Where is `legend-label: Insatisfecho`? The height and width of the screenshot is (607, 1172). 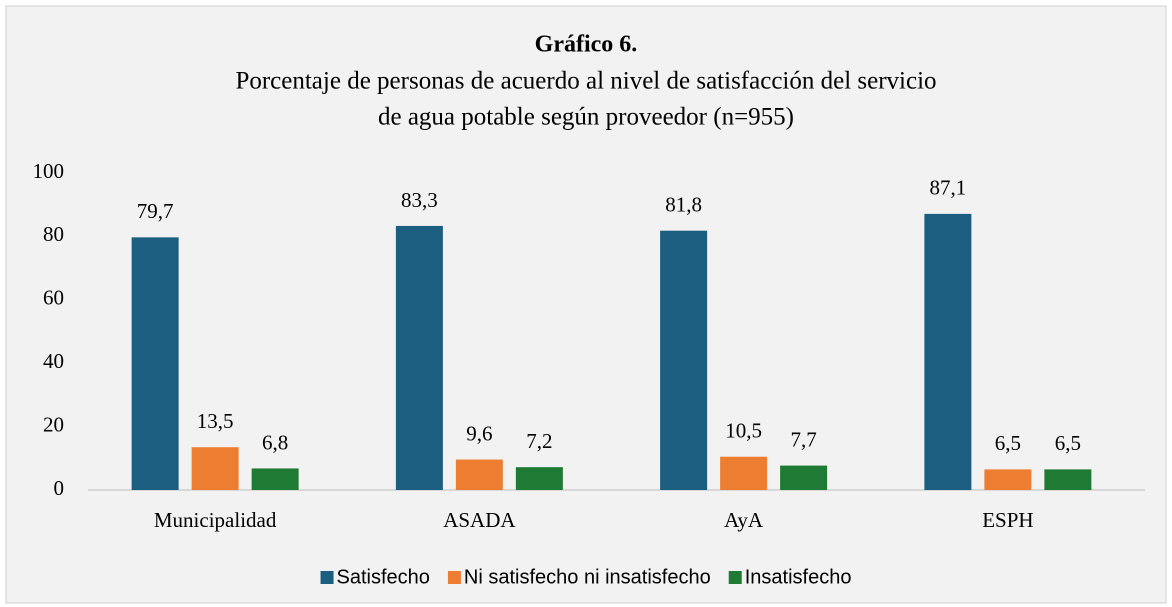 legend-label: Insatisfecho is located at coordinates (798, 577).